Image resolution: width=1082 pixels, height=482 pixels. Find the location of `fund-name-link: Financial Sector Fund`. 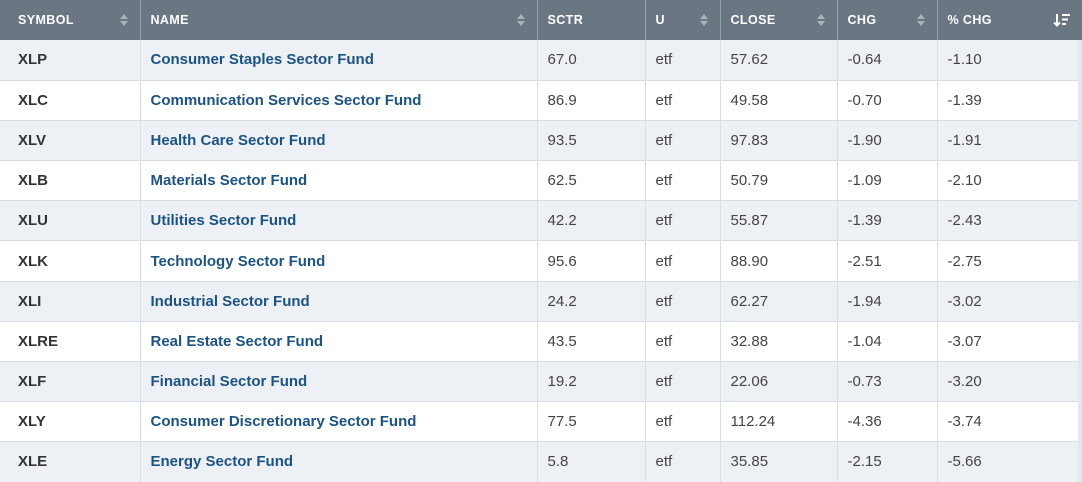

fund-name-link: Financial Sector Fund is located at coordinates (229, 382).